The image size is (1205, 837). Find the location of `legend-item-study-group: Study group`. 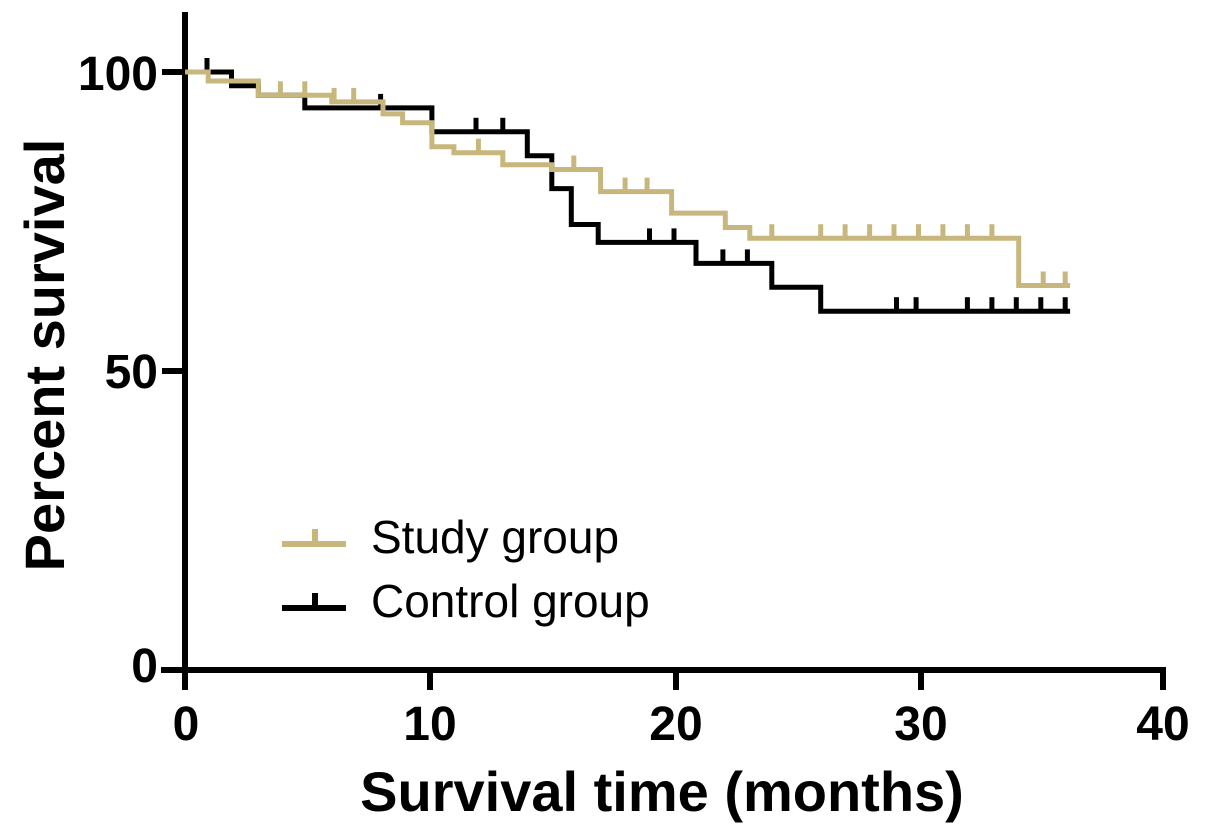

legend-item-study-group: Study group is located at coordinates (464, 537).